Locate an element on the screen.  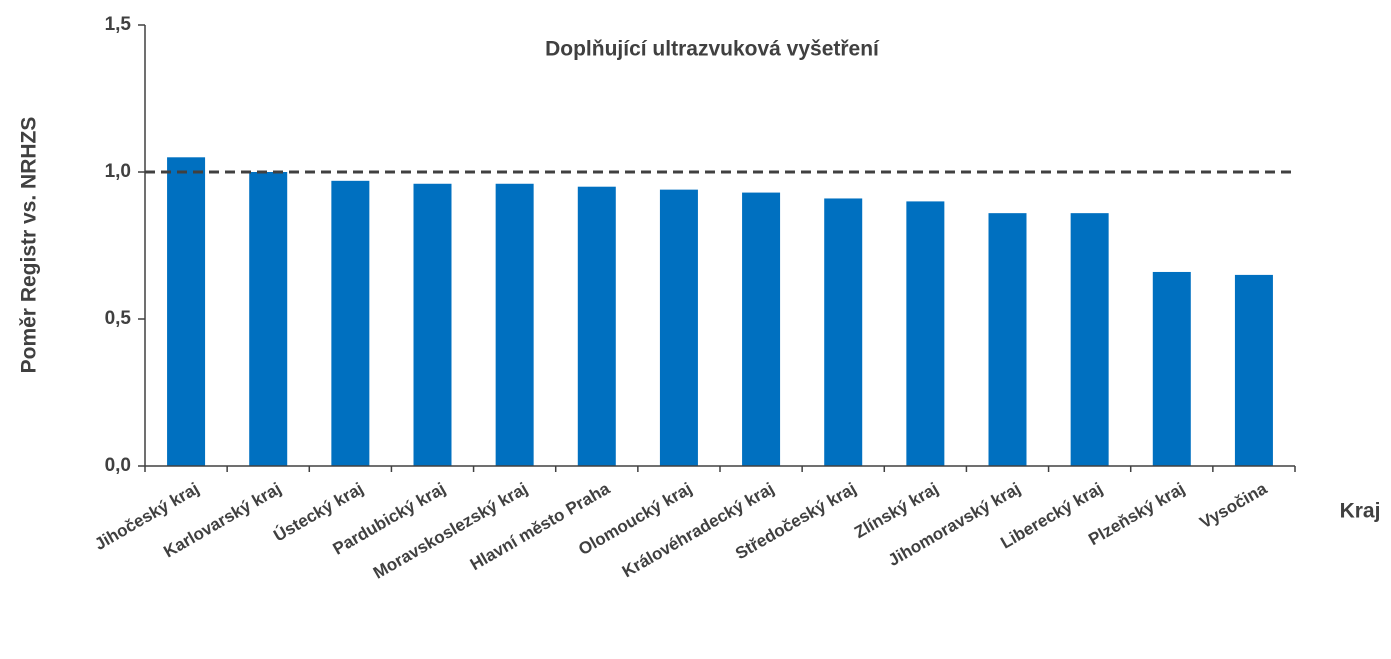
x-axis-title: Kraj is located at coordinates (1360, 511).